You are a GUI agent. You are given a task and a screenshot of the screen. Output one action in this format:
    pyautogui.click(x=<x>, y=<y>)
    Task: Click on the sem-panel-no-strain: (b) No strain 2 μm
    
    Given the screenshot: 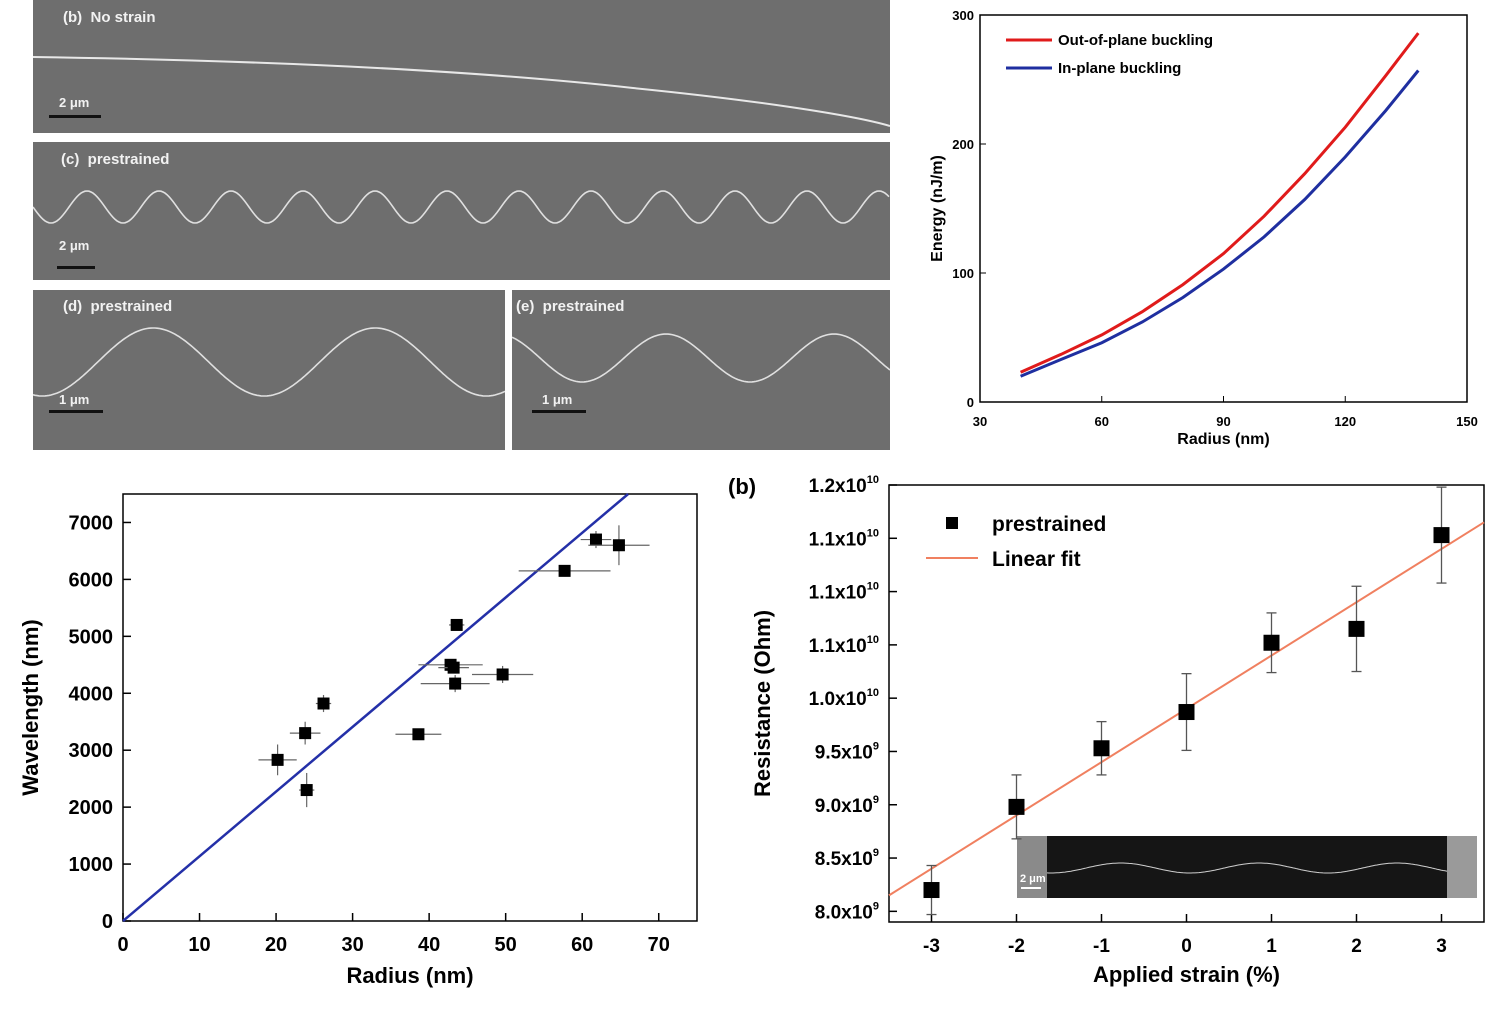 What is the action you would take?
    pyautogui.click(x=461, y=66)
    